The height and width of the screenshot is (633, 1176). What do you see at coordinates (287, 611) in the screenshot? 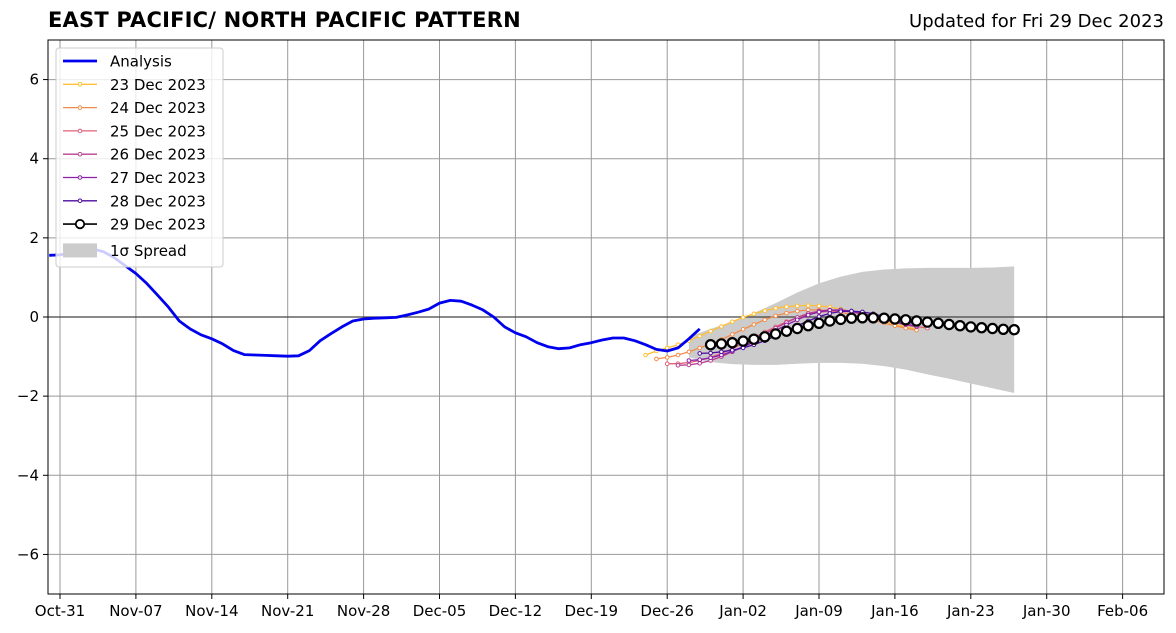
I see `x-tick-label: Nov-21` at bounding box center [287, 611].